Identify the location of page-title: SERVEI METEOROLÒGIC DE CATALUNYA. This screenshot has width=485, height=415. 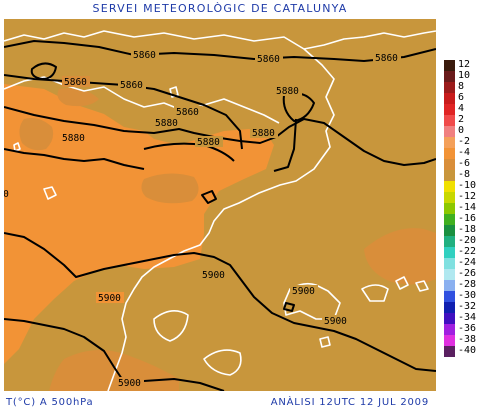
(220, 8).